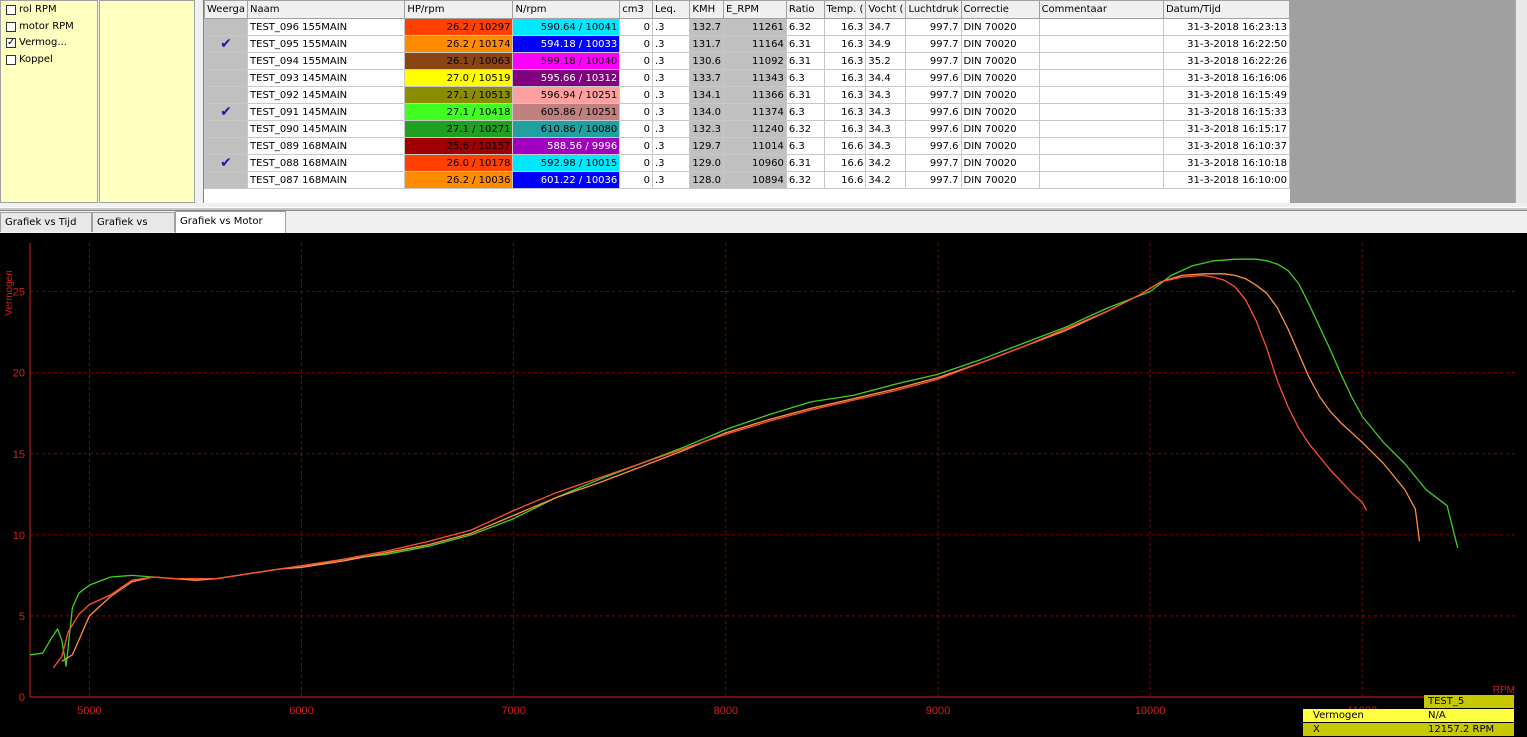  What do you see at coordinates (19, 293) in the screenshot?
I see `y-tick-label: 25` at bounding box center [19, 293].